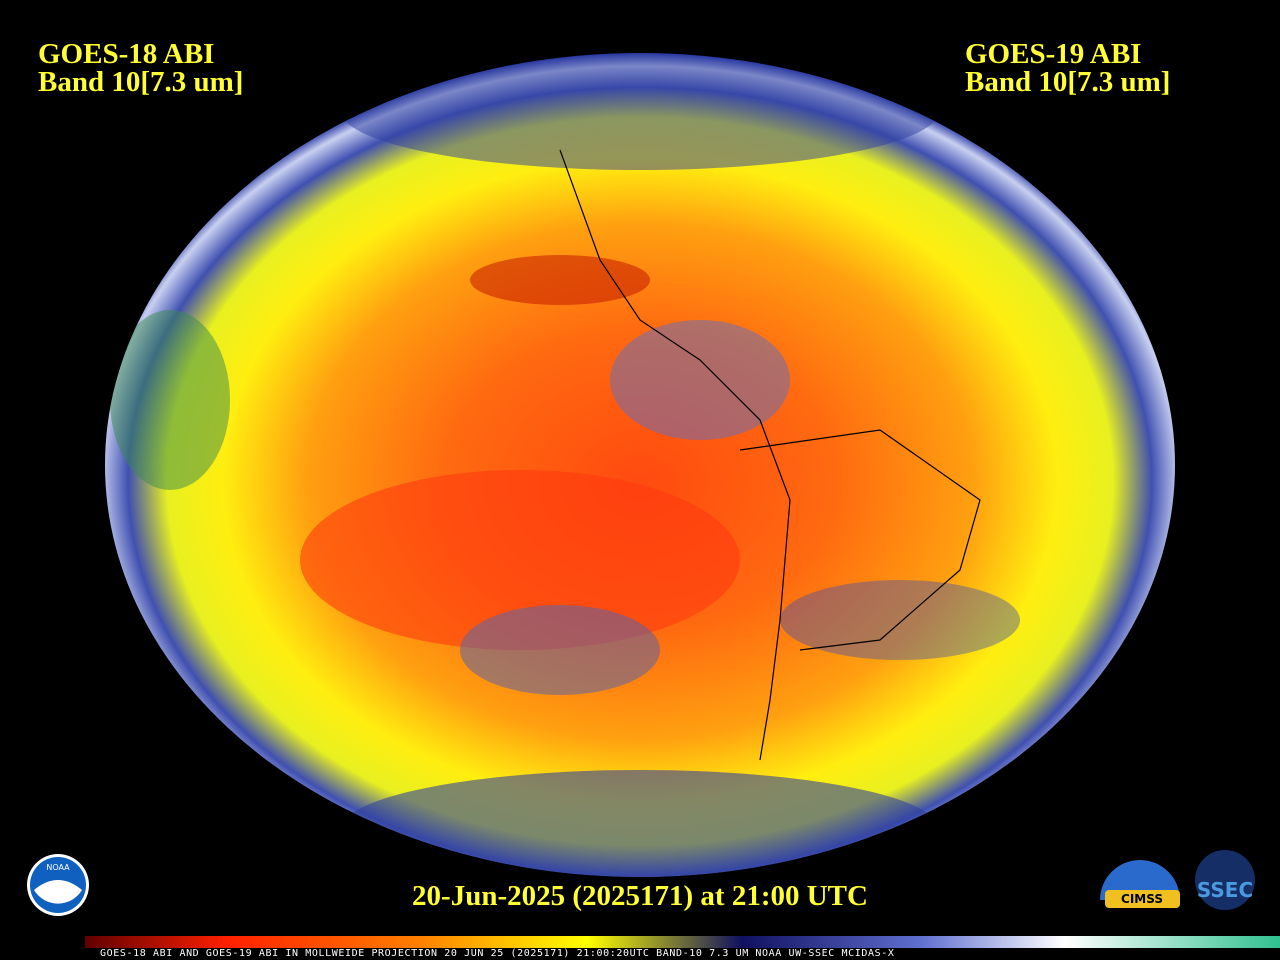  What do you see at coordinates (1225, 890) in the screenshot?
I see `ssec-text: SSEC` at bounding box center [1225, 890].